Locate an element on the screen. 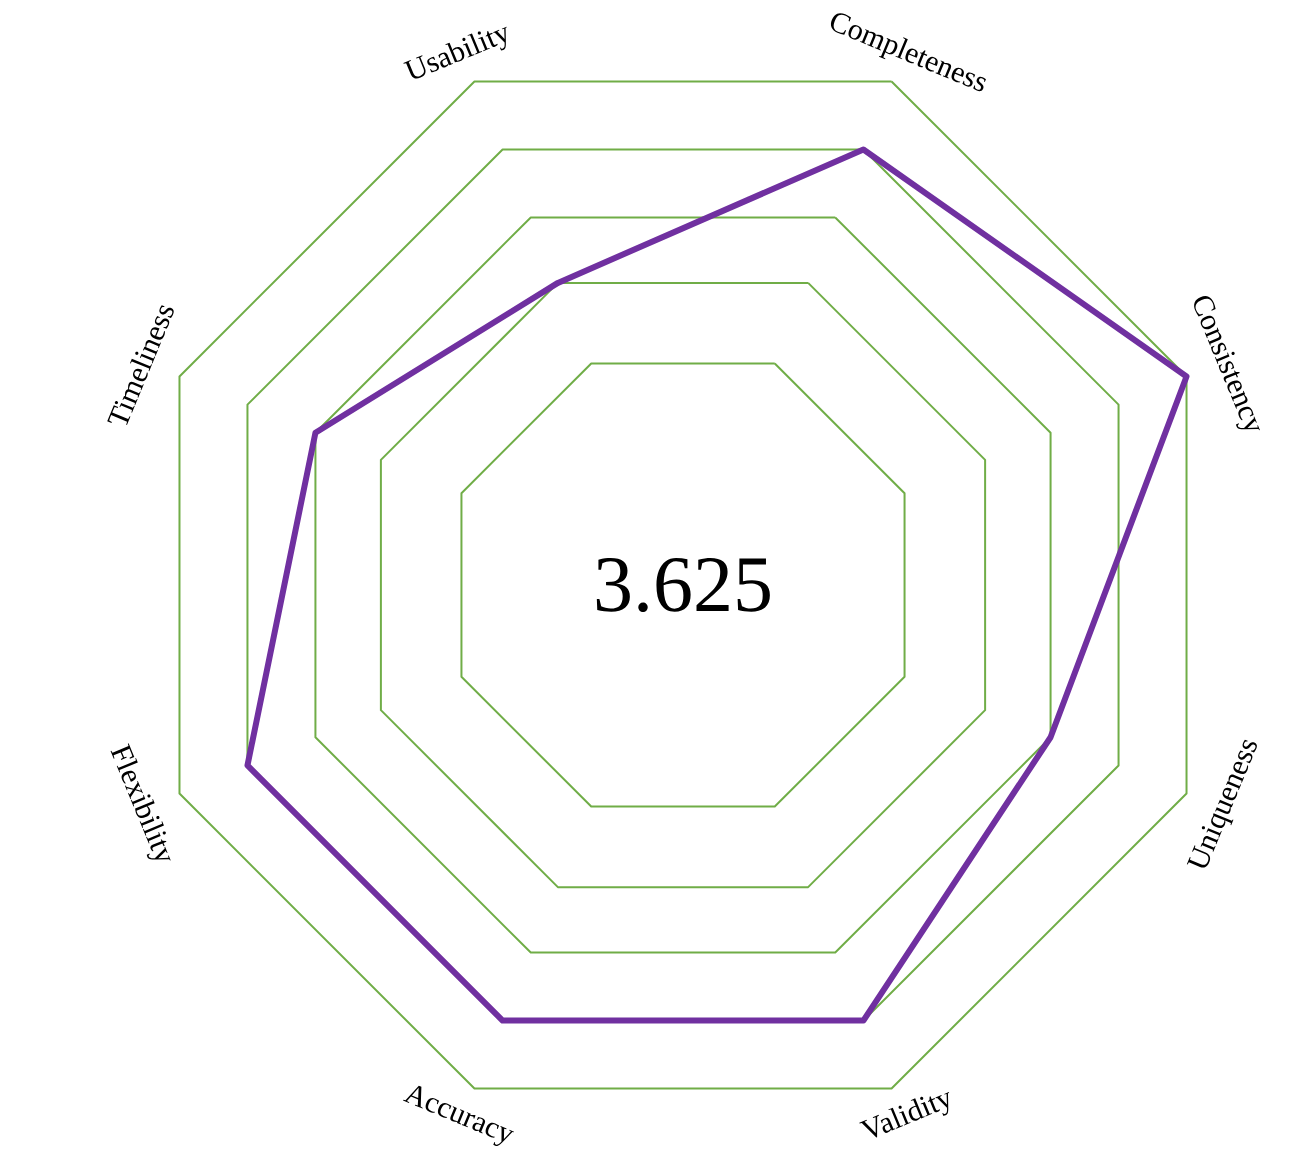  spoke-label: Validity is located at coordinates (904, 1115).